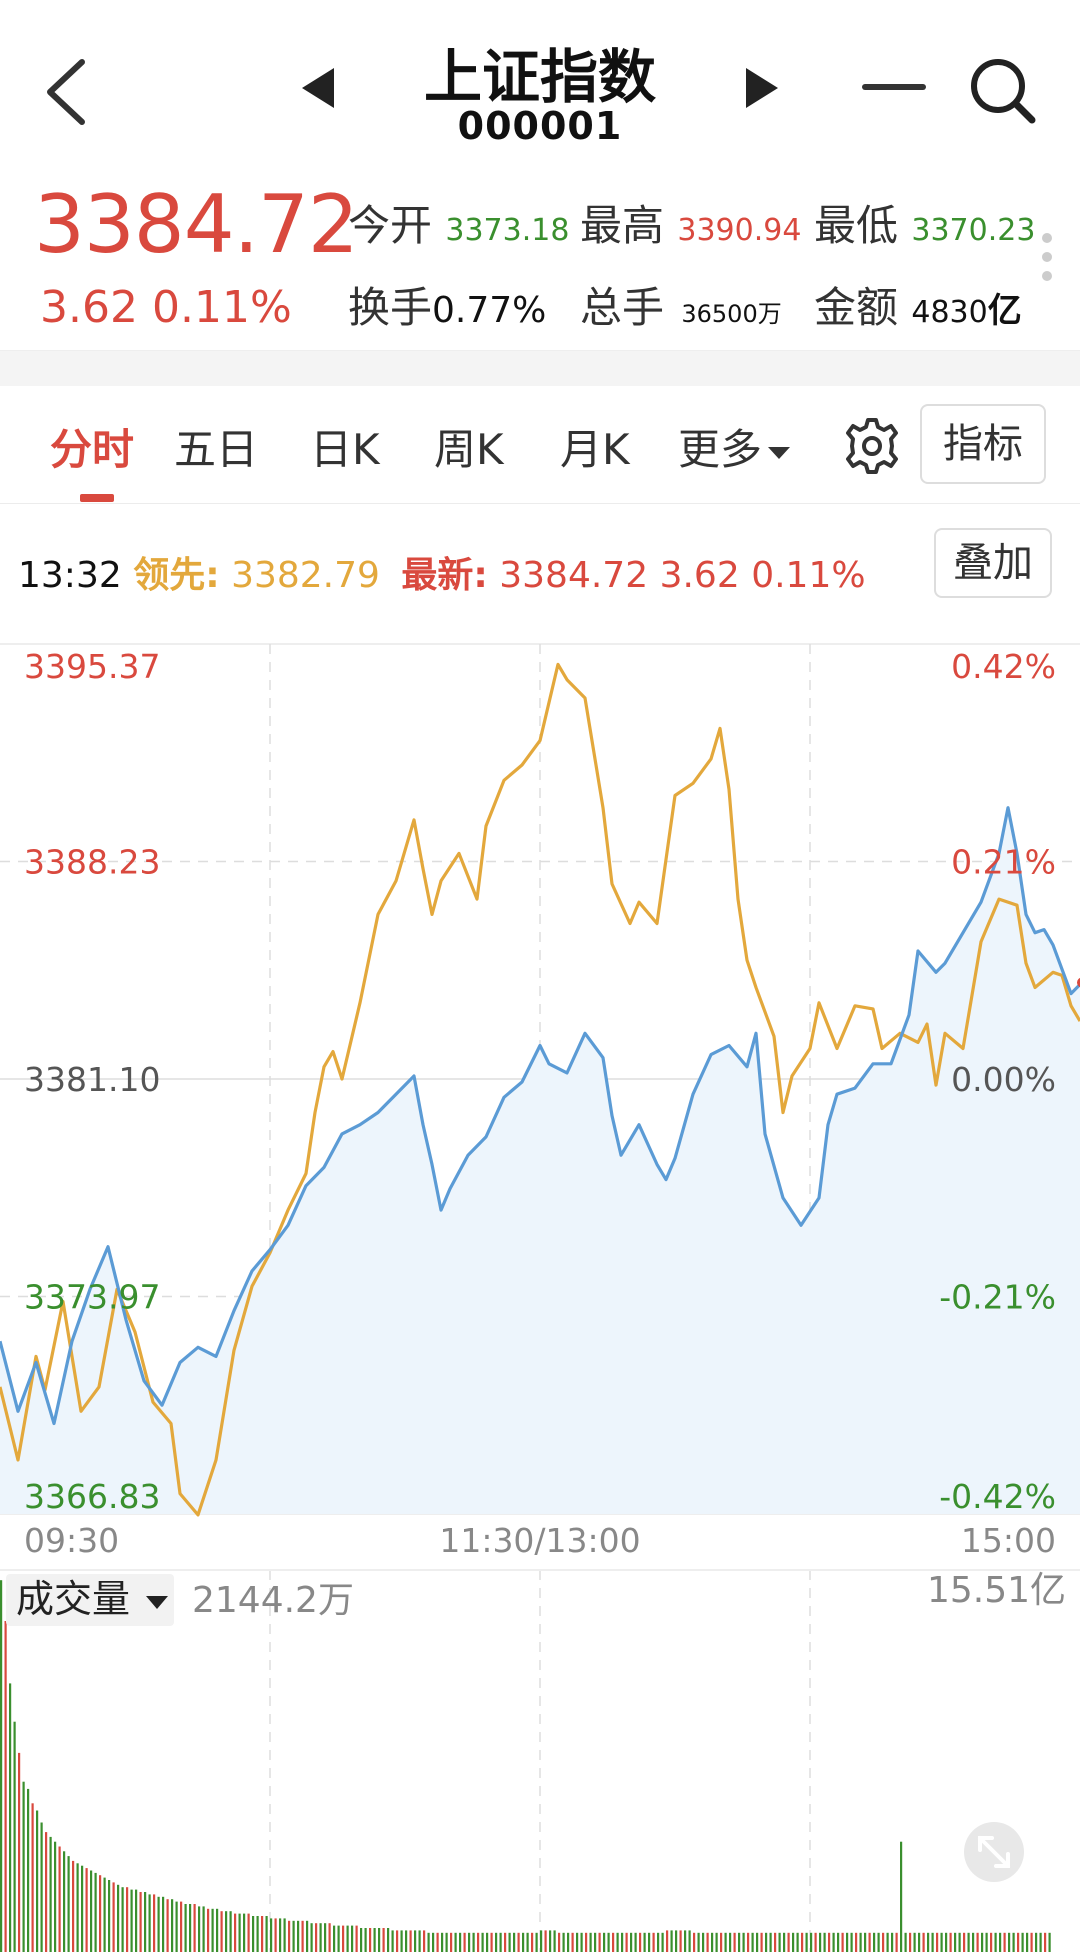 The width and height of the screenshot is (1080, 1952). I want to click on tab-more: 更多, so click(734, 446).